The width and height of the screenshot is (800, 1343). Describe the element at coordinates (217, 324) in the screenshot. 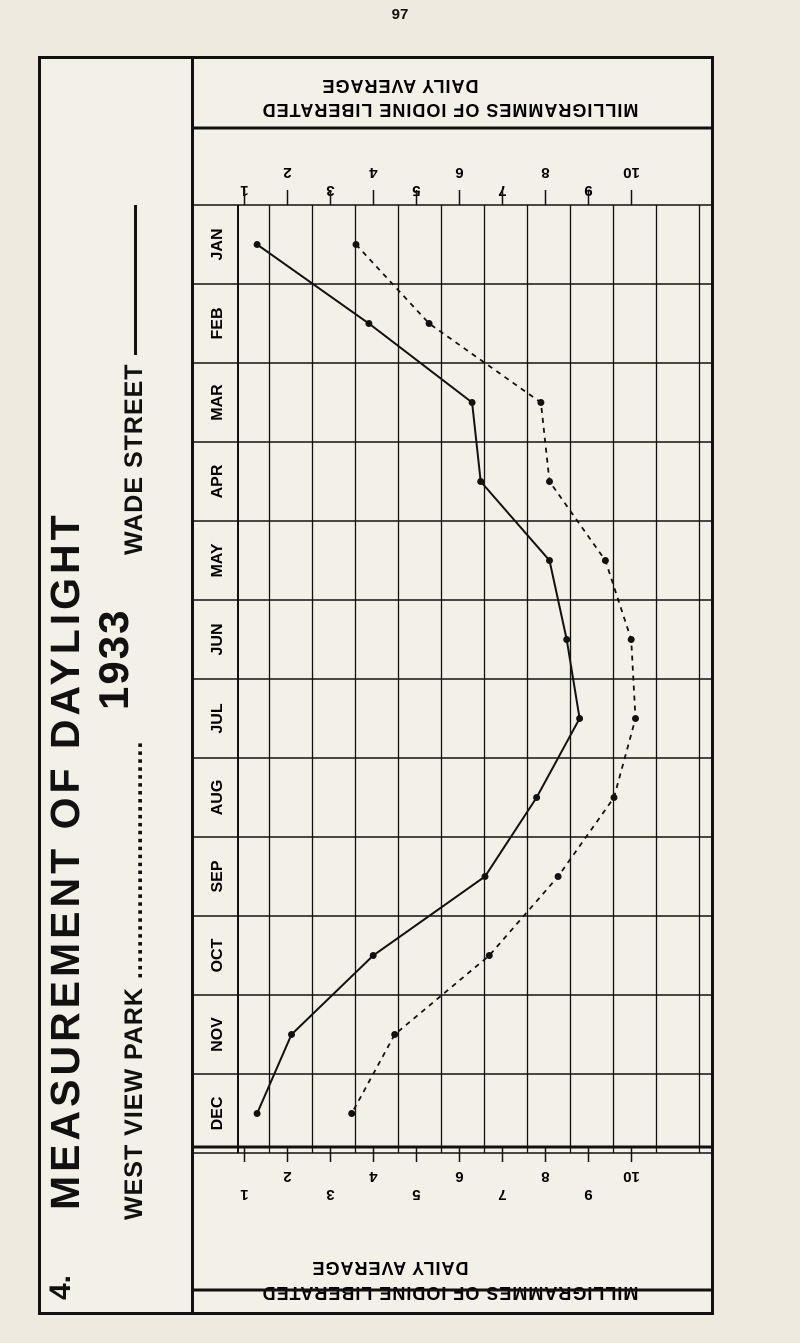

I see `month-label-feb: FEB` at that location.